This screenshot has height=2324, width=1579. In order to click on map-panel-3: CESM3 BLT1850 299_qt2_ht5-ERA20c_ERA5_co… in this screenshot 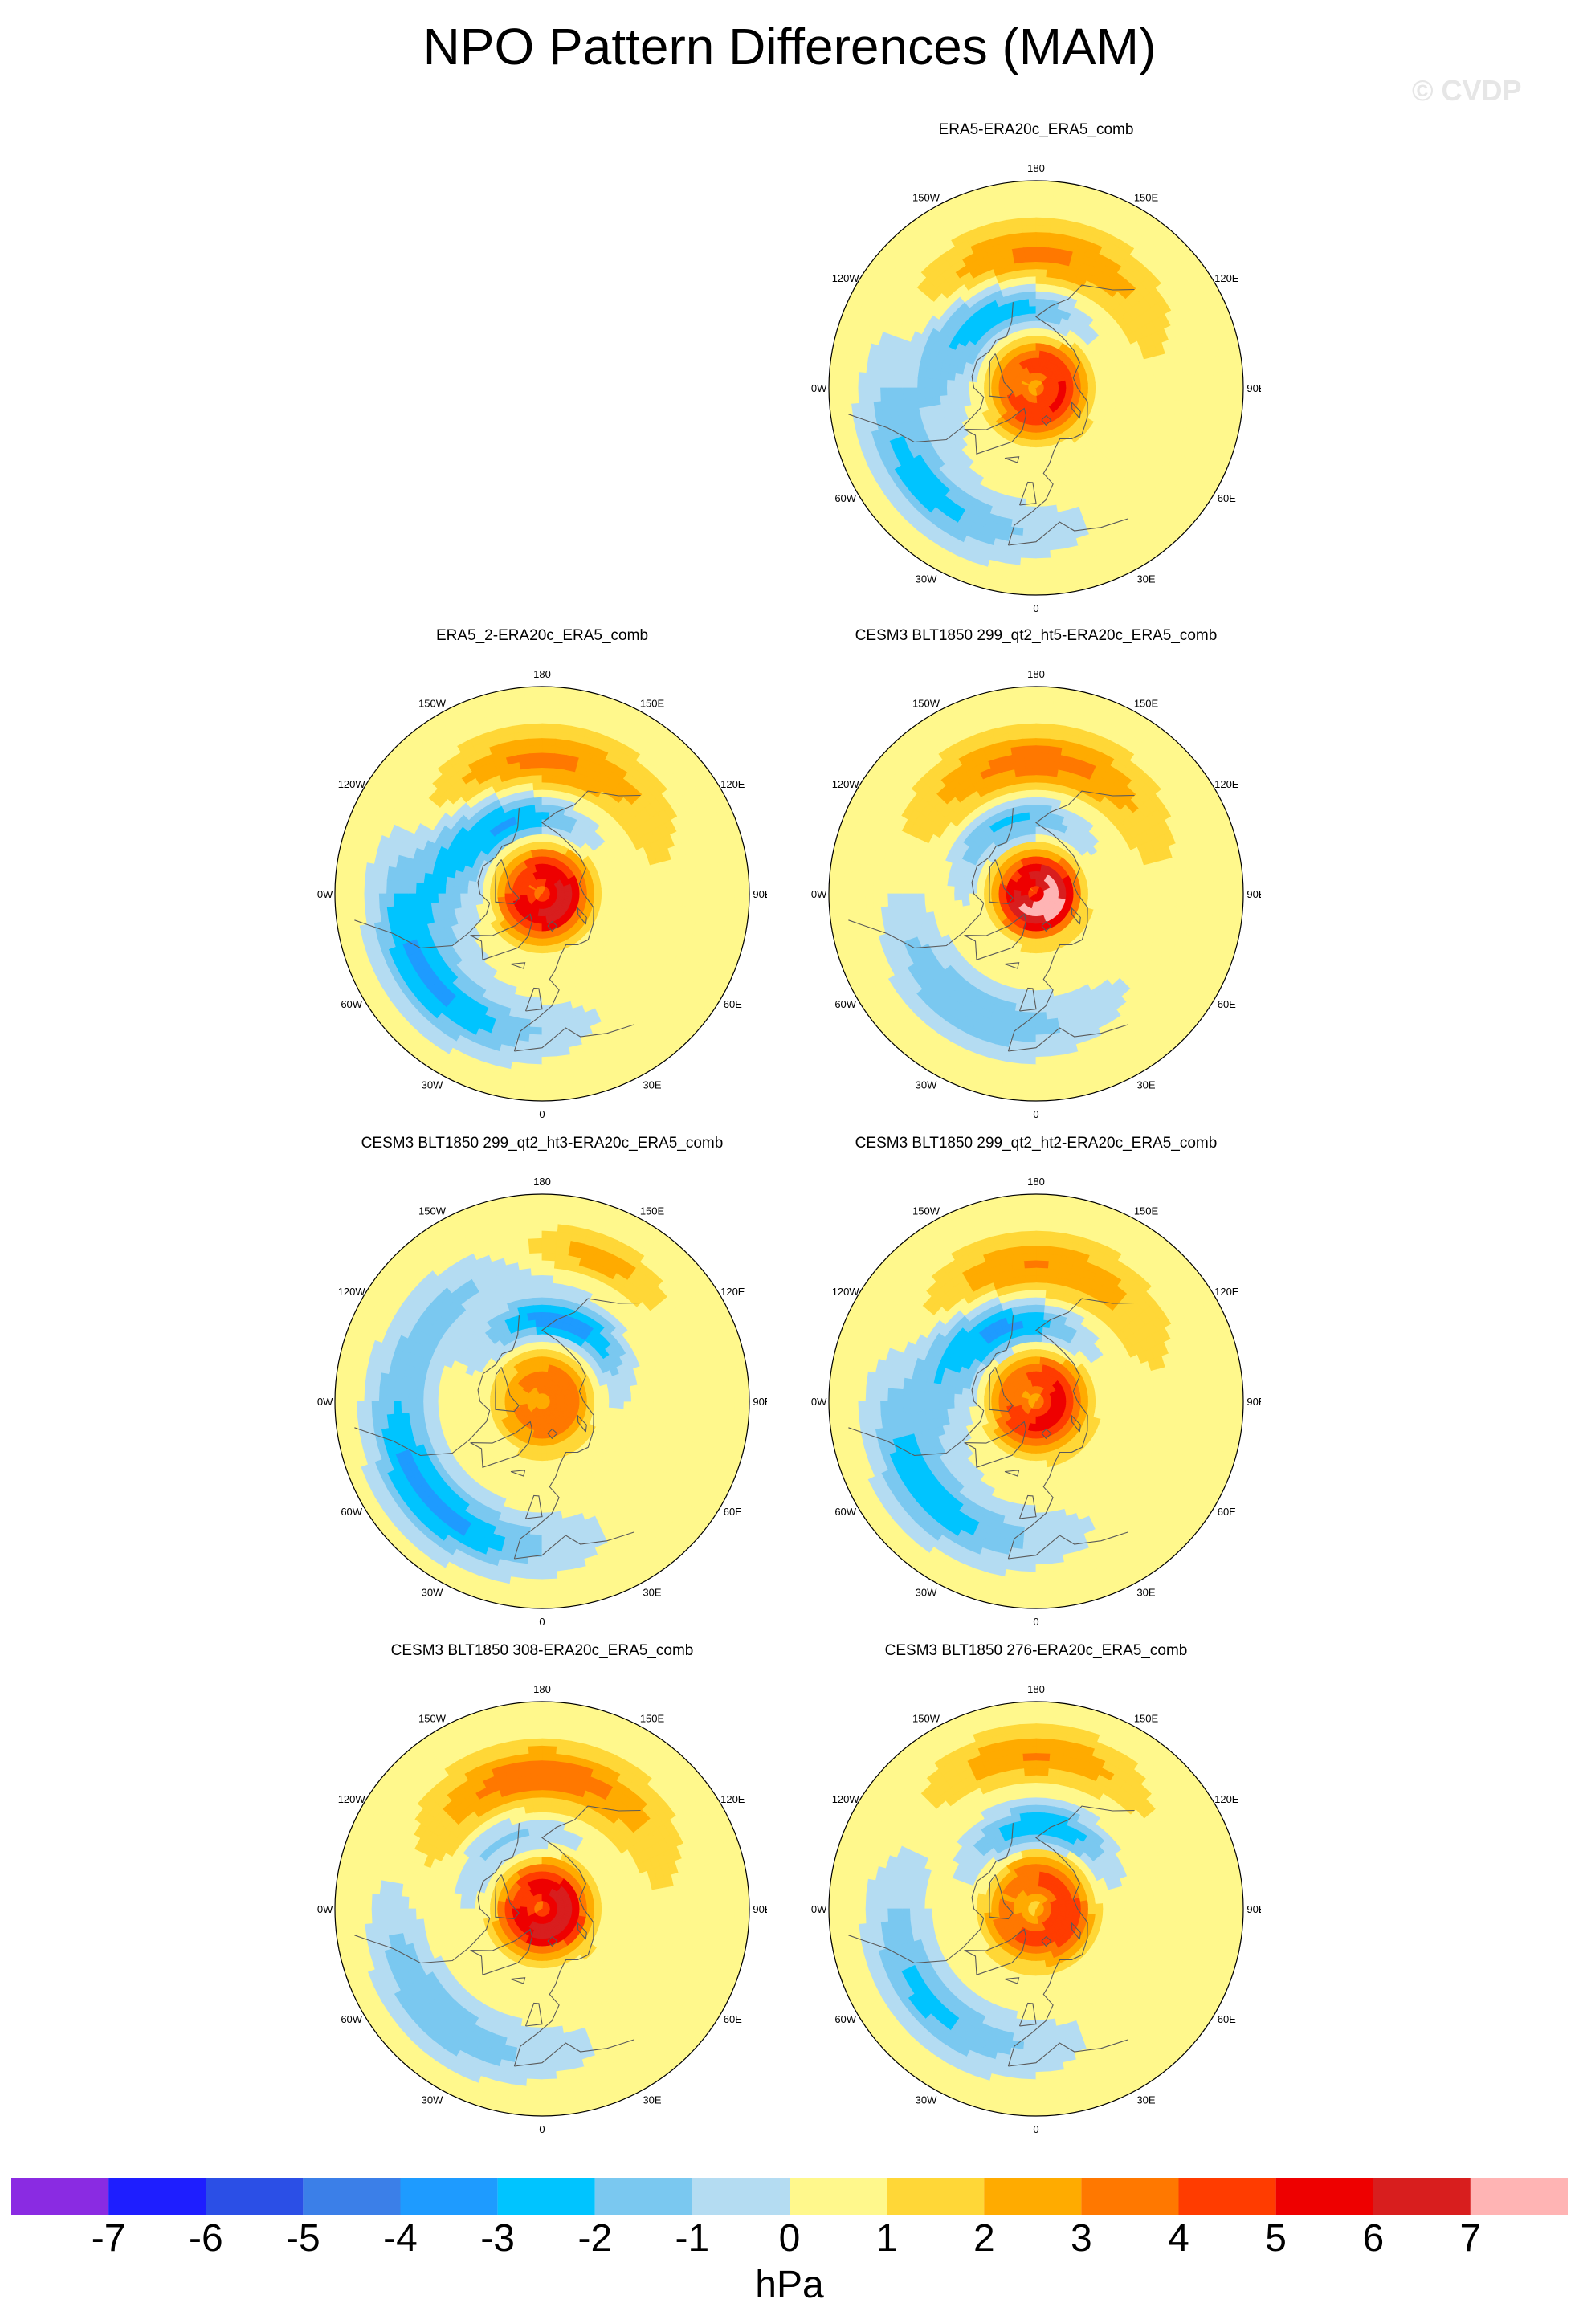, I will do `click(1036, 875)`.